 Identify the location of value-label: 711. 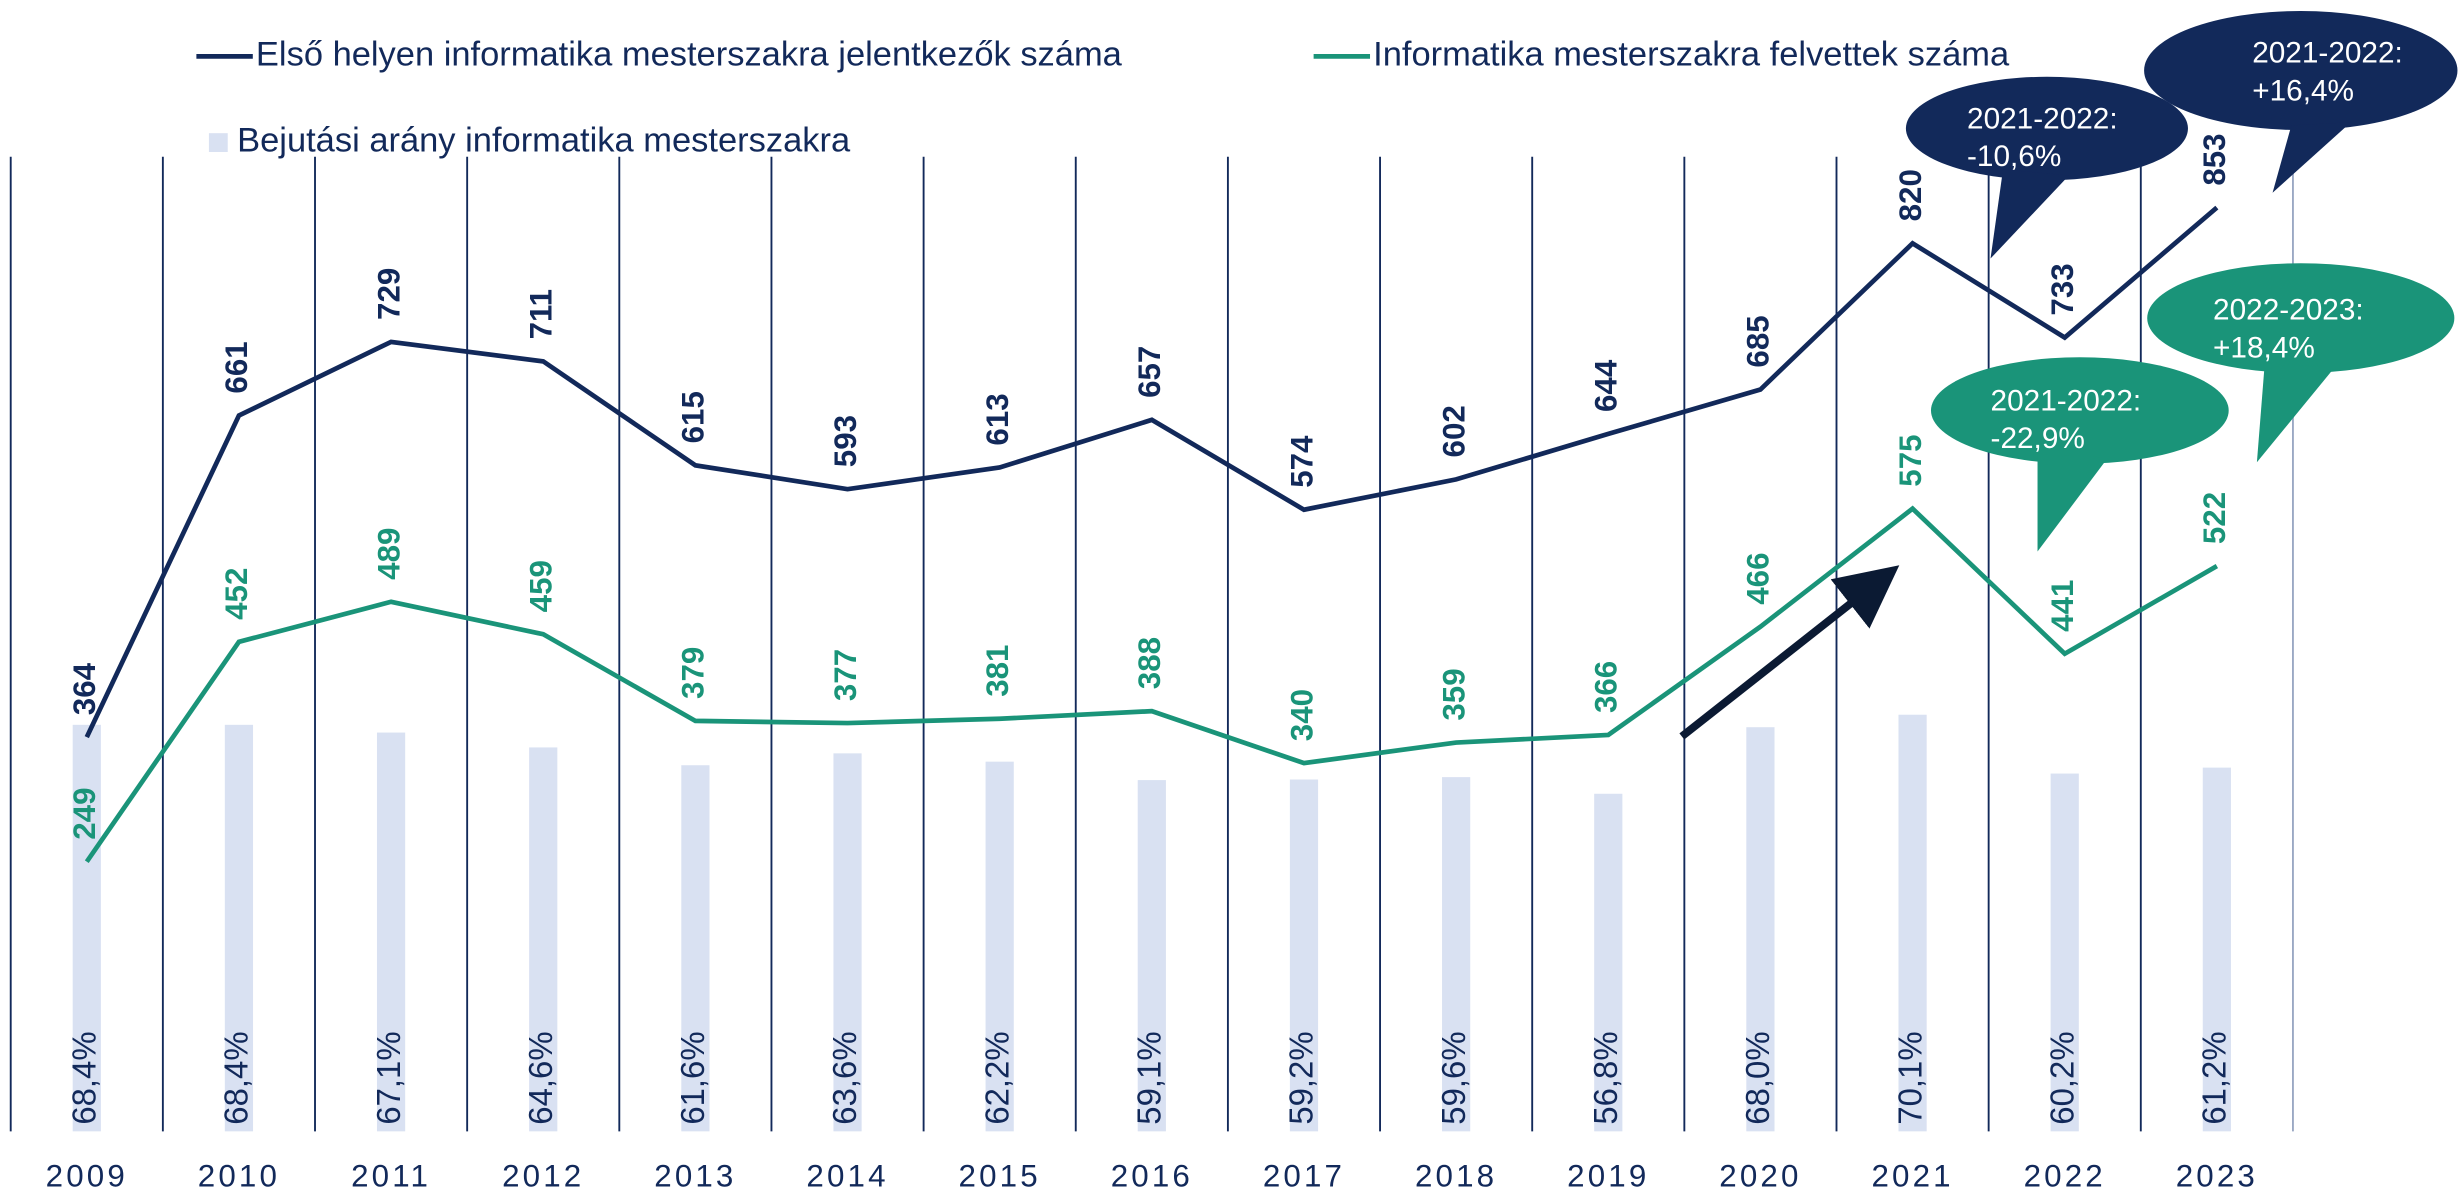
(541, 314).